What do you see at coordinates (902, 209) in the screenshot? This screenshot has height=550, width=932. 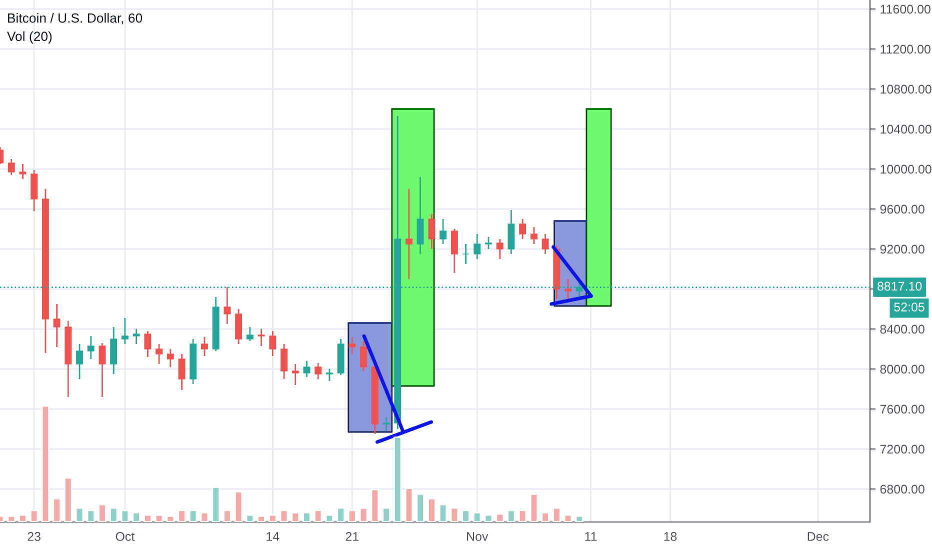 I see `y-tick-label: 9600.00` at bounding box center [902, 209].